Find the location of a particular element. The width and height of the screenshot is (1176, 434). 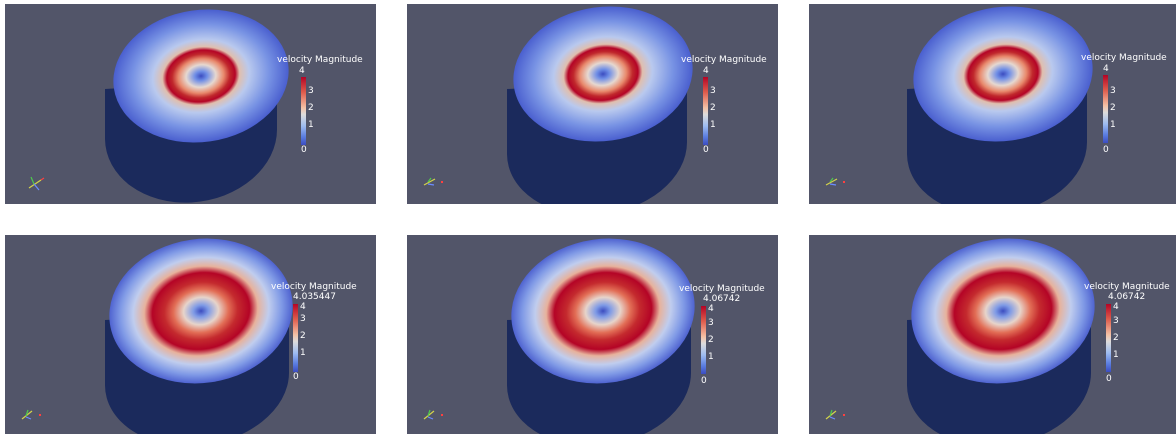

render-view-6: velocity Magnitude 4.06742 4 3 2 1 0 is located at coordinates (992, 334).